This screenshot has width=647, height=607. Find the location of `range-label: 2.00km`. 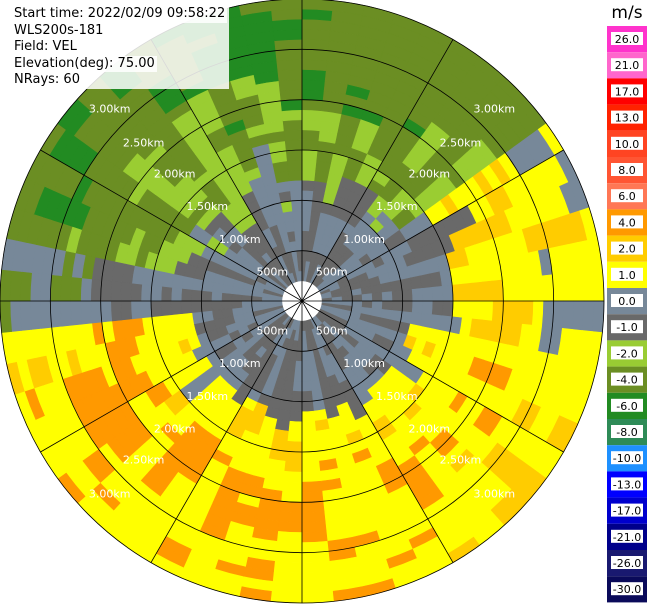

range-label: 2.00km is located at coordinates (429, 174).